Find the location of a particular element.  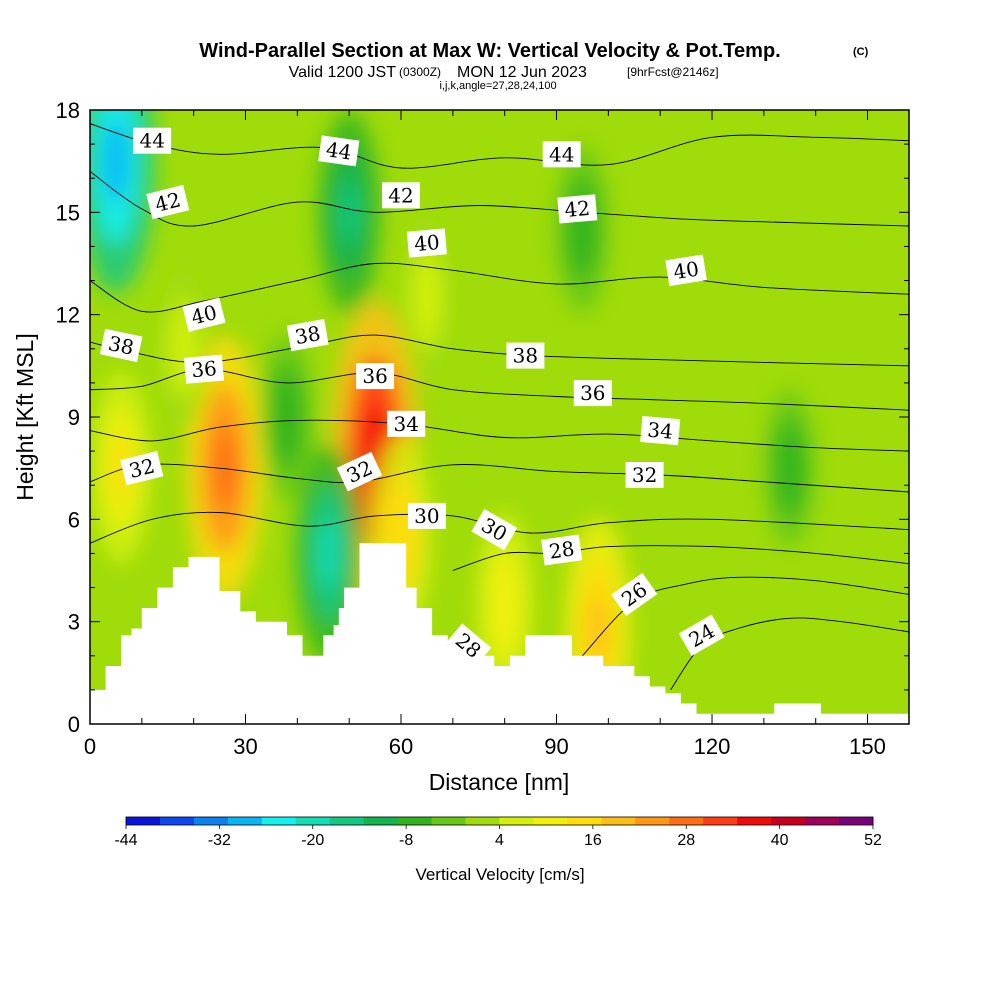

grid-indices: i,j,k,angle=27,28,24,100 is located at coordinates (497, 86).